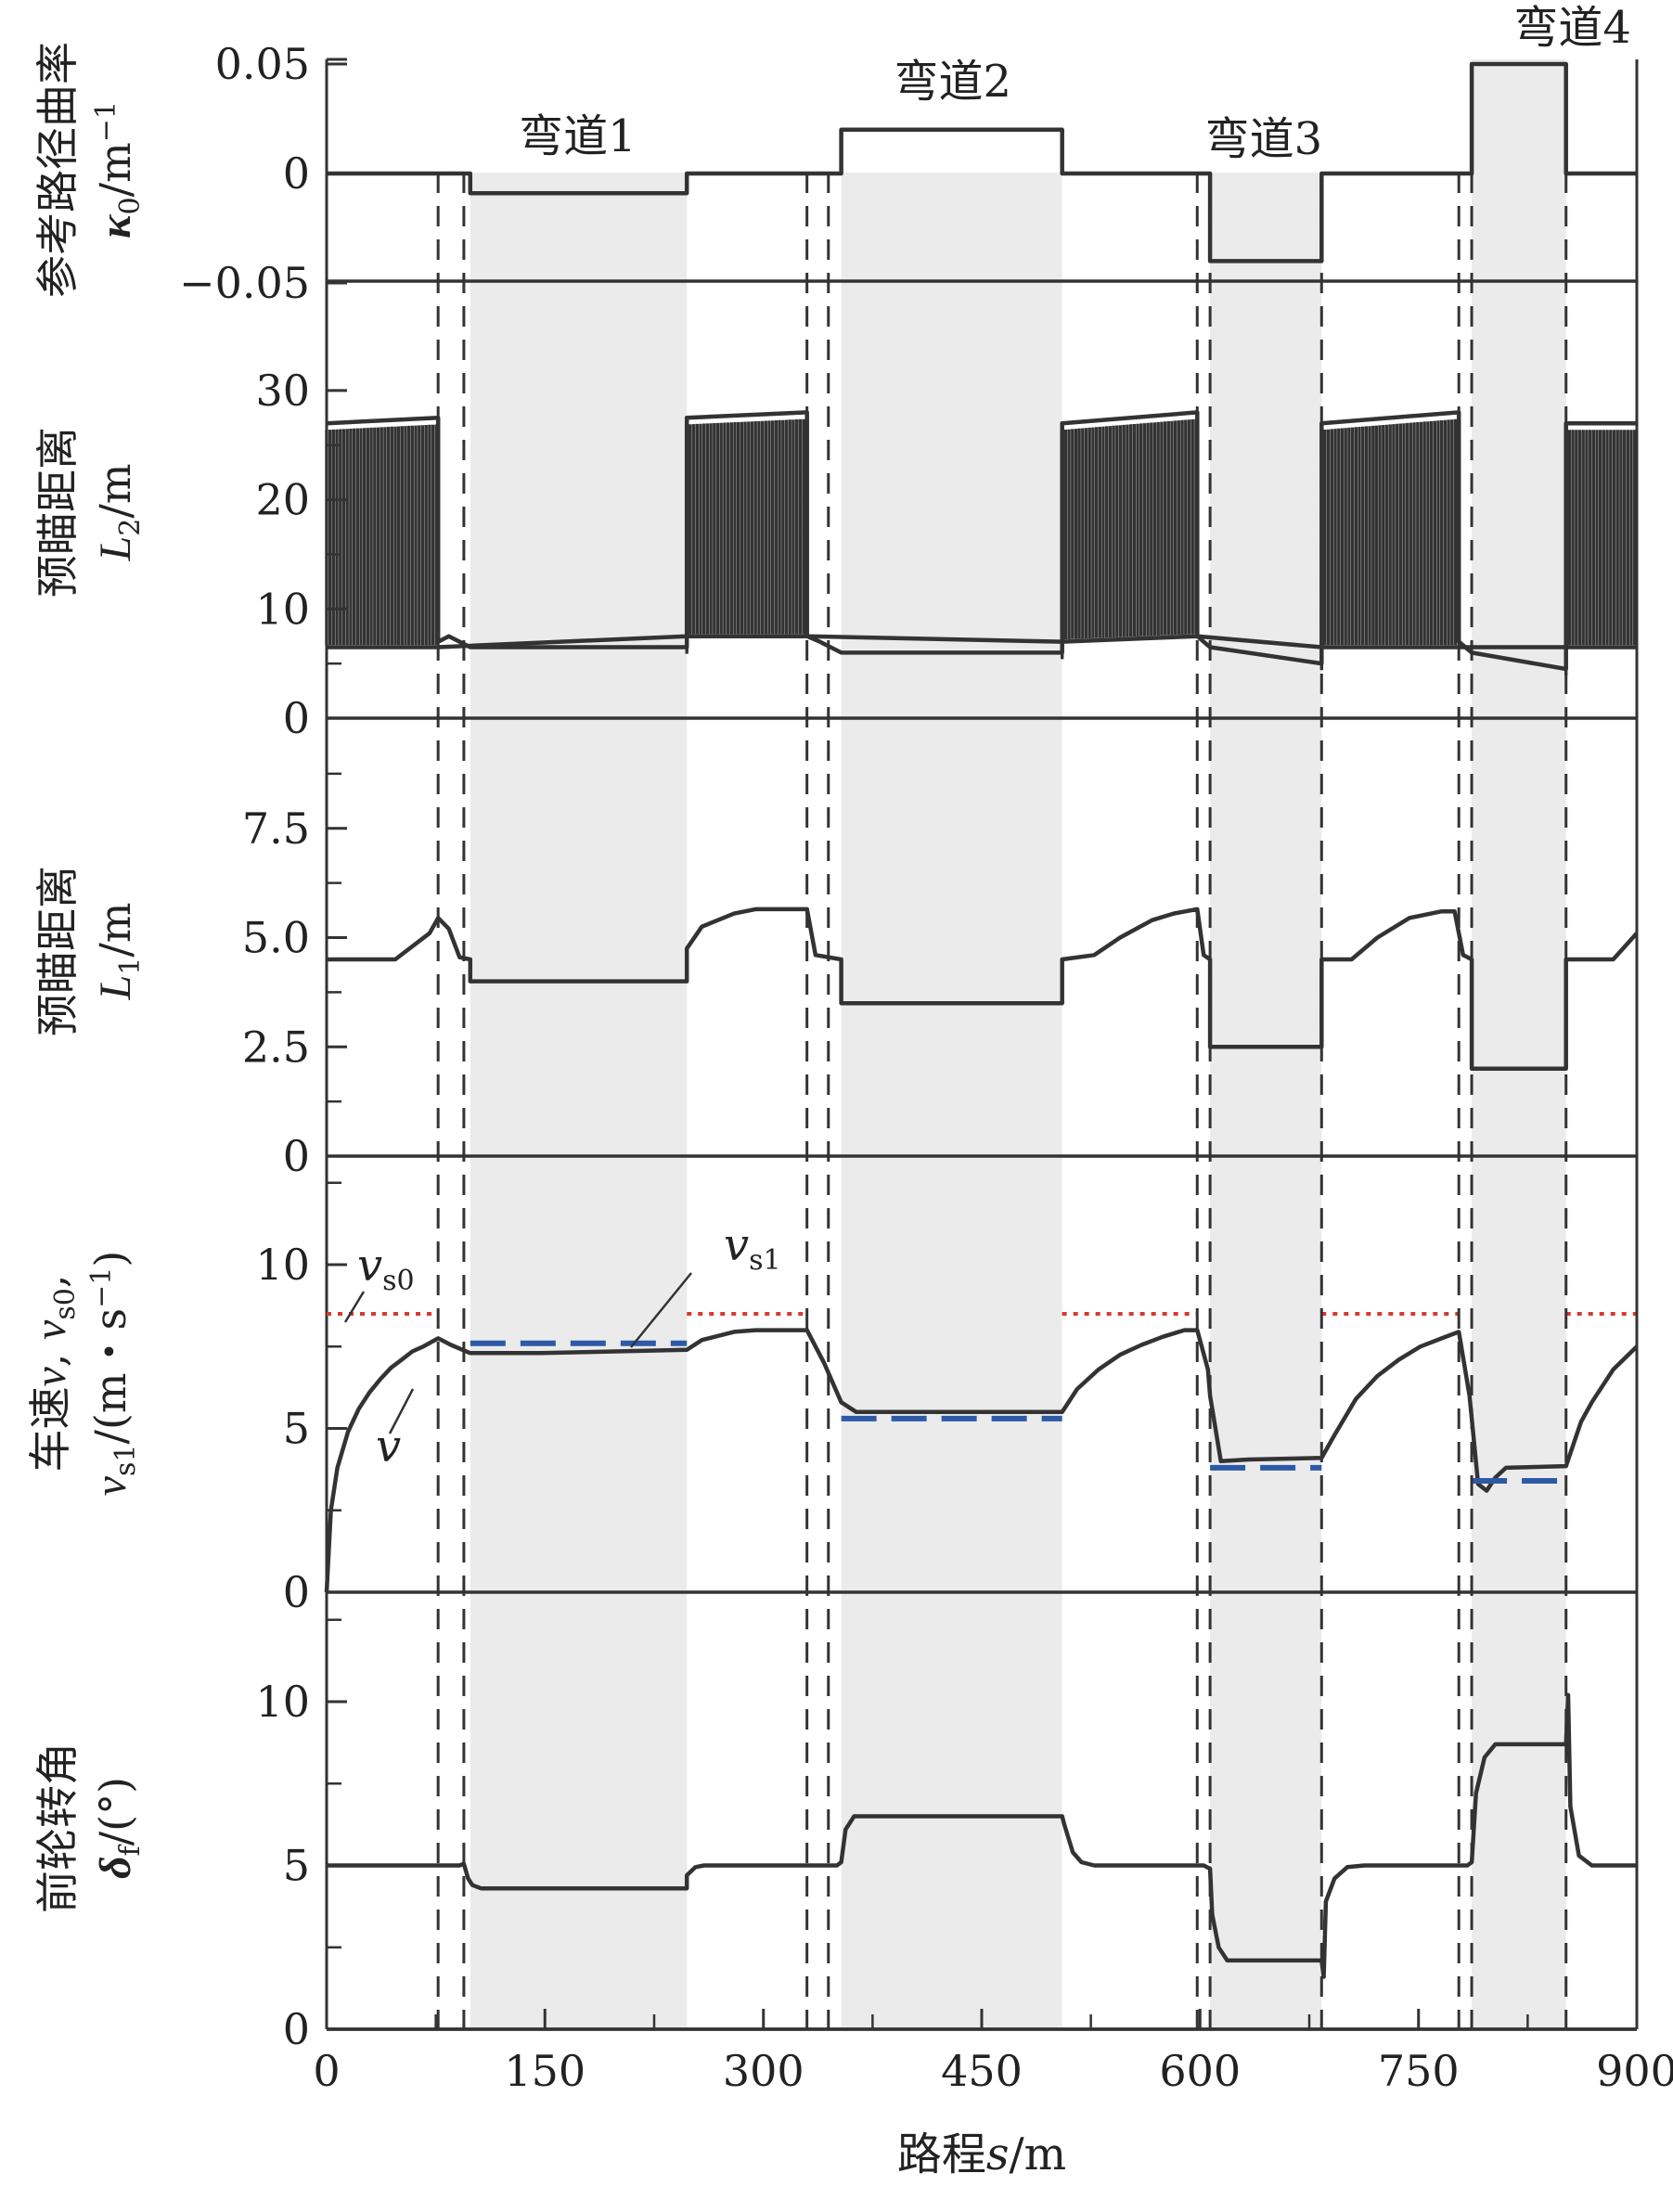  What do you see at coordinates (282, 391) in the screenshot?
I see `y-tick-label: 30` at bounding box center [282, 391].